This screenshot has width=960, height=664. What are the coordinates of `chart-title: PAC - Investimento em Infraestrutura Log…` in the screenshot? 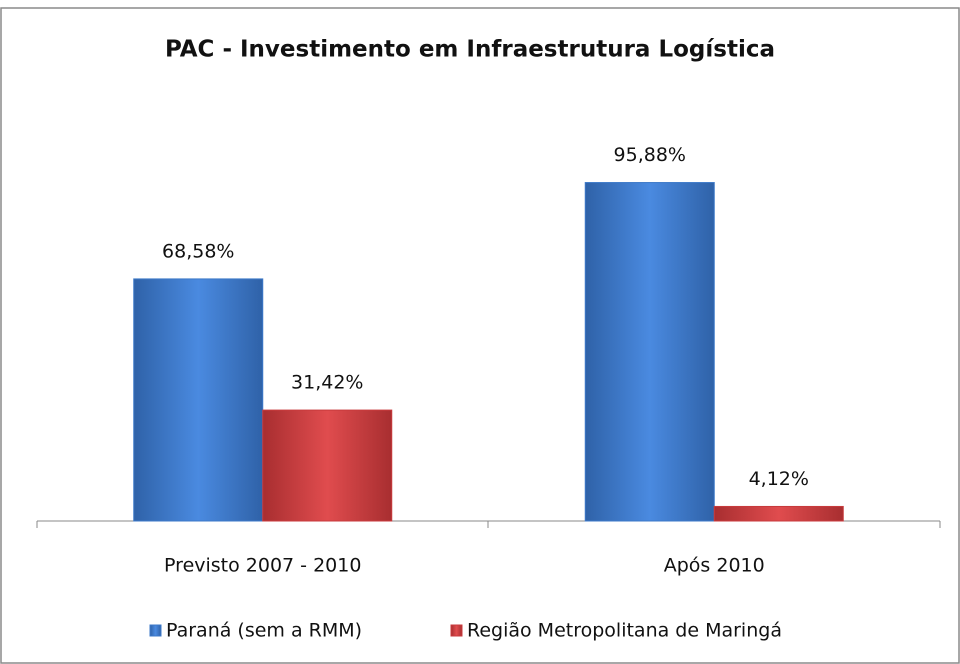 It's located at (470, 50).